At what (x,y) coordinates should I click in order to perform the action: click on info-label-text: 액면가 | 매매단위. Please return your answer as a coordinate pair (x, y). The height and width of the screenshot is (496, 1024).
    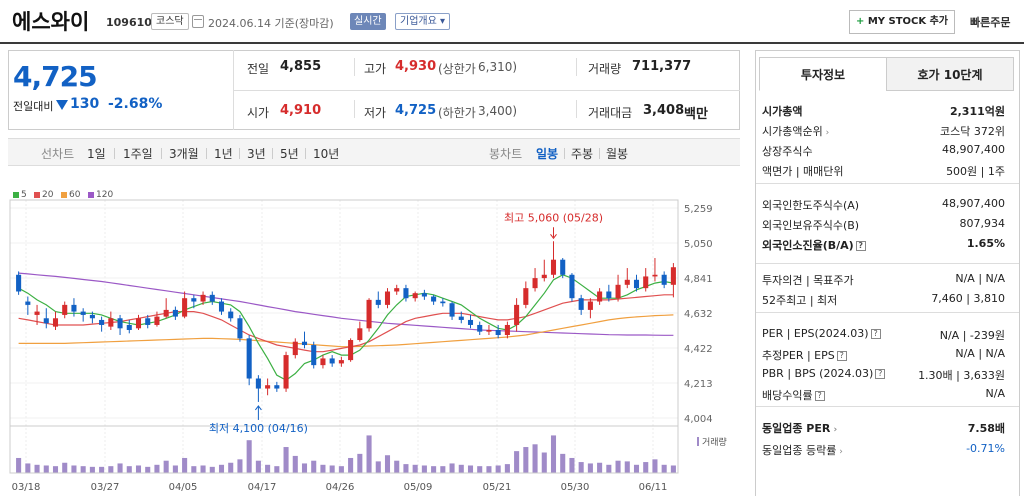
    Looking at the image, I should click on (803, 171).